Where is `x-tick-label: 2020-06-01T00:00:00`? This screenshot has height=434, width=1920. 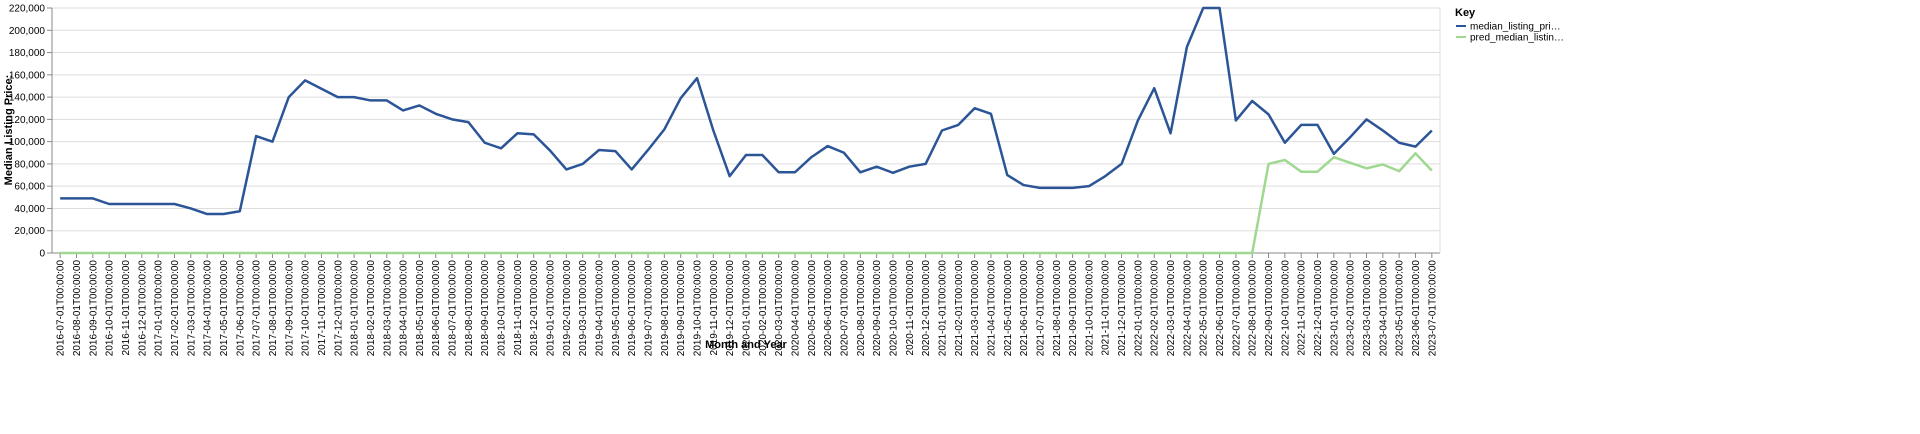 x-tick-label: 2020-06-01T00:00:00 is located at coordinates (828, 308).